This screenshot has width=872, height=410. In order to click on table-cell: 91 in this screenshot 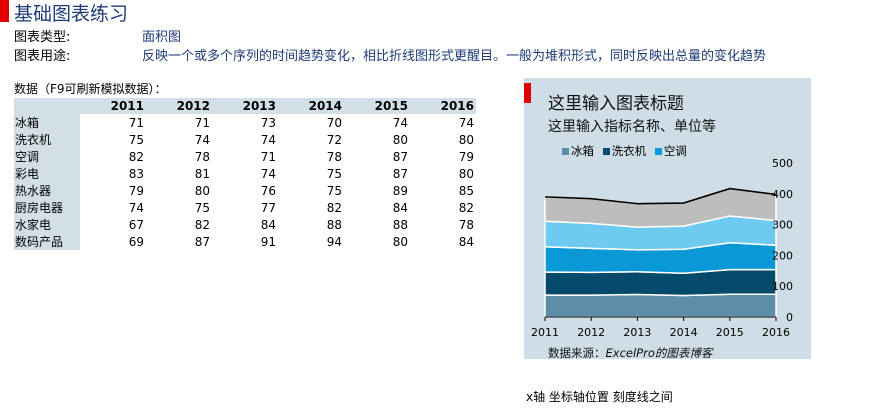, I will do `click(268, 241)`.